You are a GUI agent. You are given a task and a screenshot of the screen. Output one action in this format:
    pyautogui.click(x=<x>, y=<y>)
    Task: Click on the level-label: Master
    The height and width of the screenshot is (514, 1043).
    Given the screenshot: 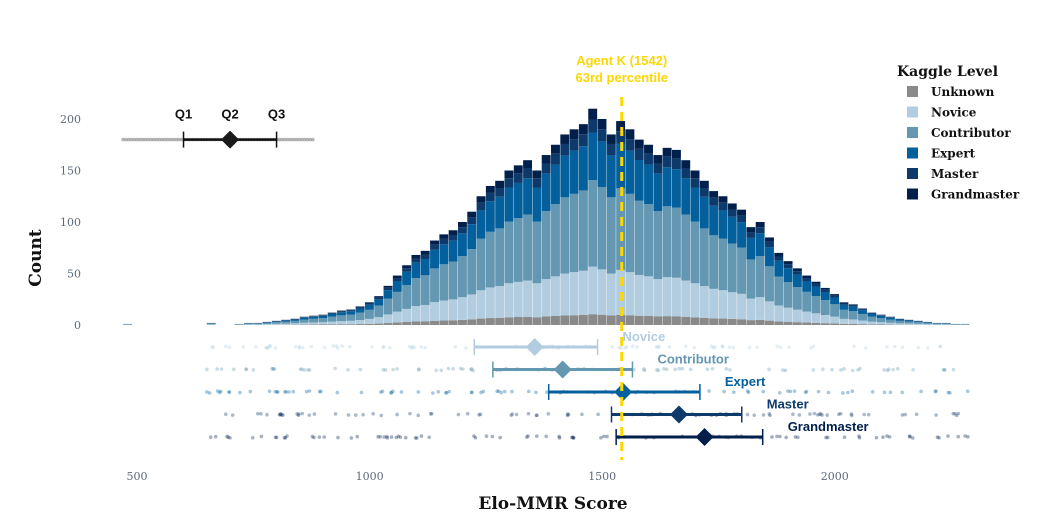 What is the action you would take?
    pyautogui.click(x=788, y=404)
    